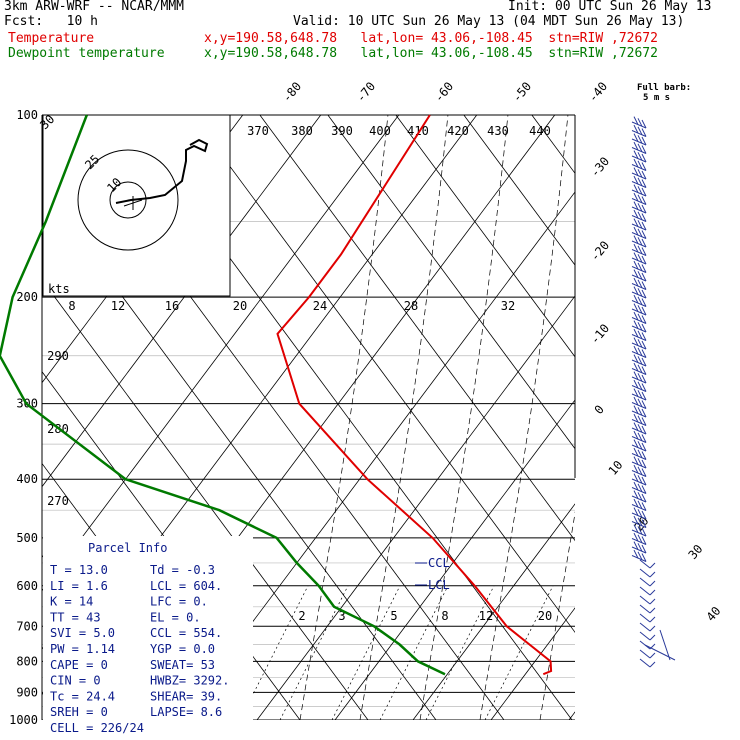 The height and width of the screenshot is (740, 740). I want to click on hodograph-trace, so click(162, 171).